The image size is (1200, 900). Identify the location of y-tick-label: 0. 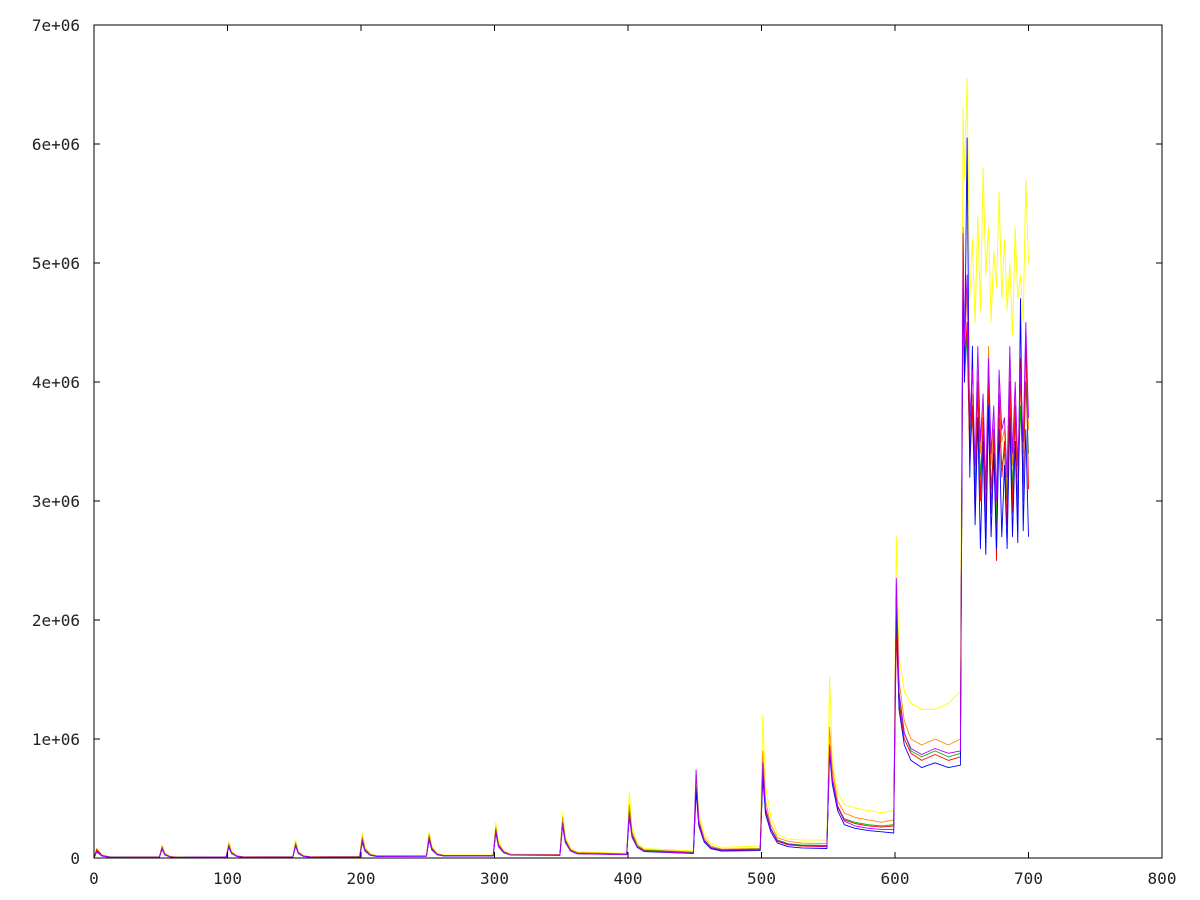
(75, 858).